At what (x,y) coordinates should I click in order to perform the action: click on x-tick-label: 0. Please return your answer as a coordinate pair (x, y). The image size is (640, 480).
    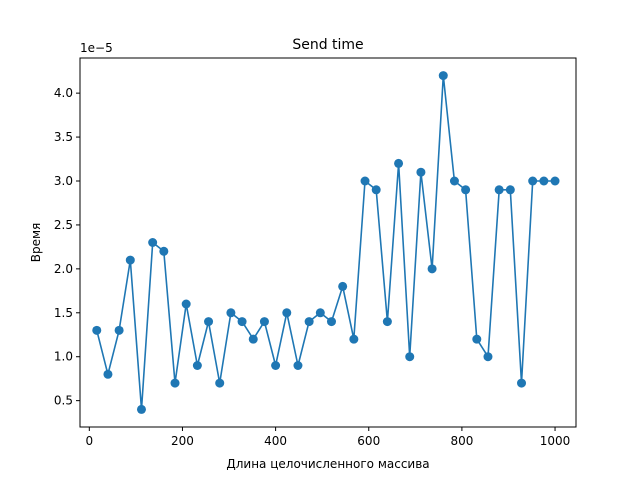
    Looking at the image, I should click on (89, 441).